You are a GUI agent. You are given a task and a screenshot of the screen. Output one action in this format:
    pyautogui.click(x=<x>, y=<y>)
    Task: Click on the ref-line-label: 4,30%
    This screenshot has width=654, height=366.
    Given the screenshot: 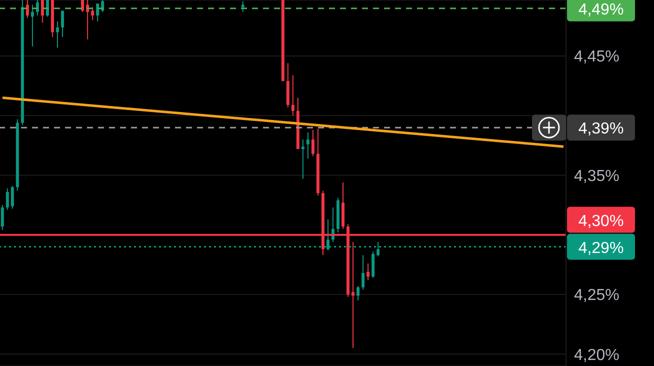 What is the action you would take?
    pyautogui.click(x=601, y=221)
    